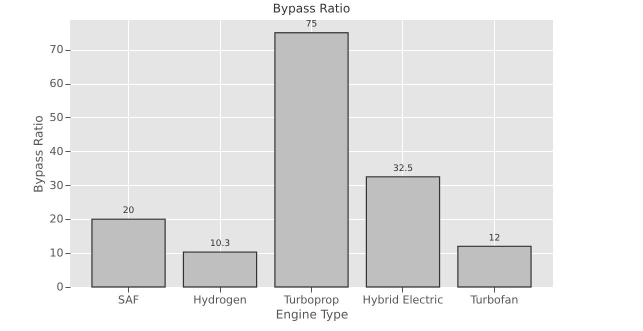 This screenshot has width=643, height=331. I want to click on y-tick-label: 10, so click(57, 253).